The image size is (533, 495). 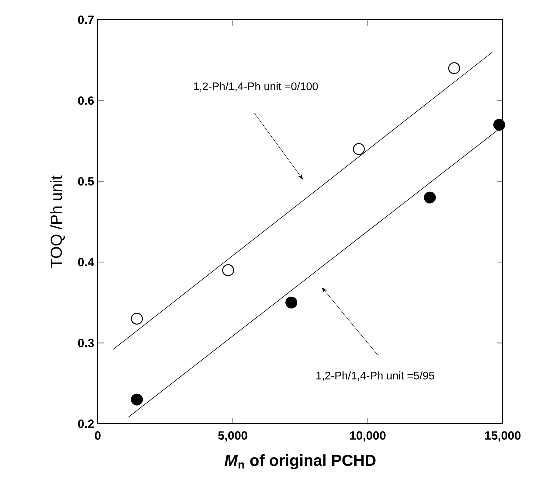 What do you see at coordinates (375, 377) in the screenshot?
I see `annotation: 1,2-Ph/1,4-Ph unit =5/95` at bounding box center [375, 377].